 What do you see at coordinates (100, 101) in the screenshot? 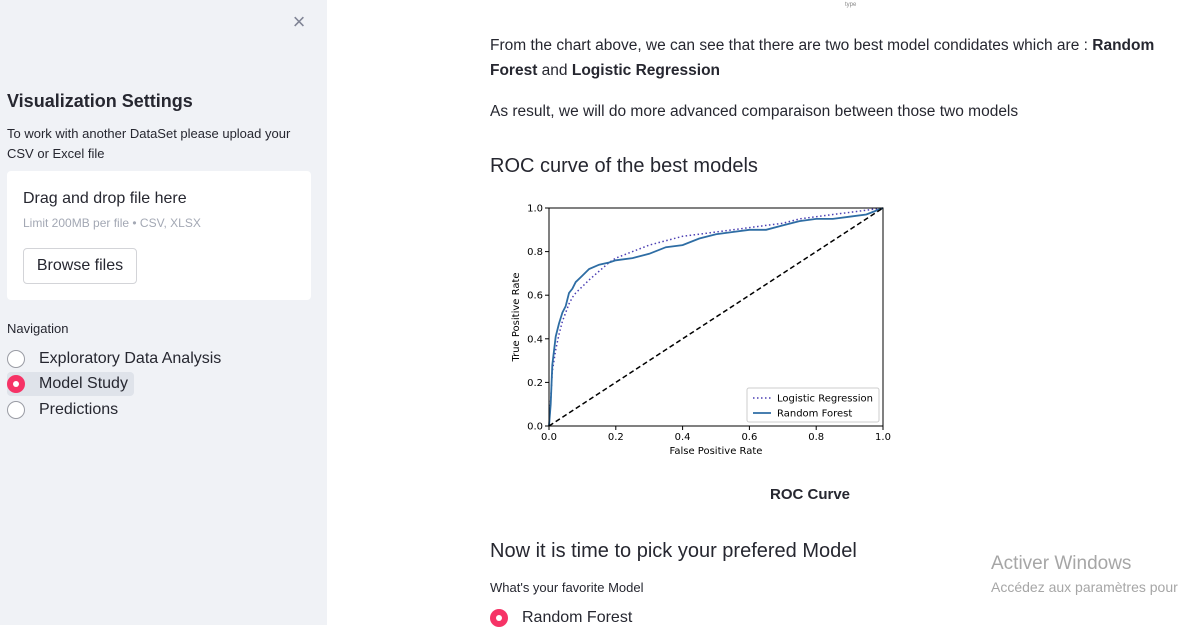
I see `sidebar-title: Visualization Settings` at bounding box center [100, 101].